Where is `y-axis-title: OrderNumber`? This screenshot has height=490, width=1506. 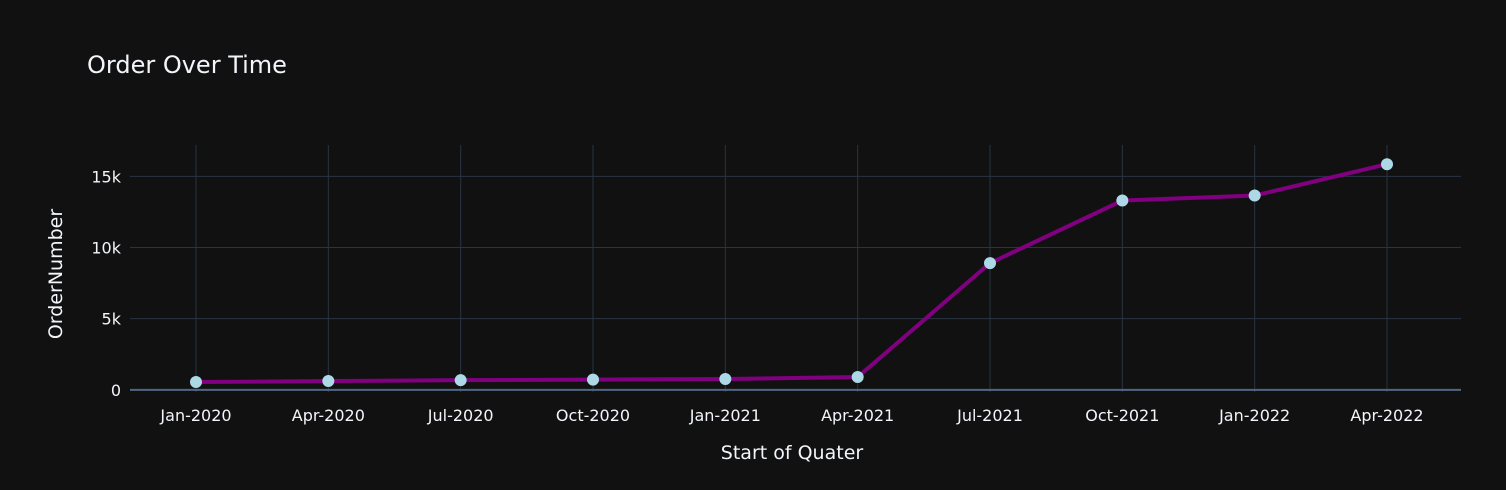
y-axis-title: OrderNumber is located at coordinates (56, 274).